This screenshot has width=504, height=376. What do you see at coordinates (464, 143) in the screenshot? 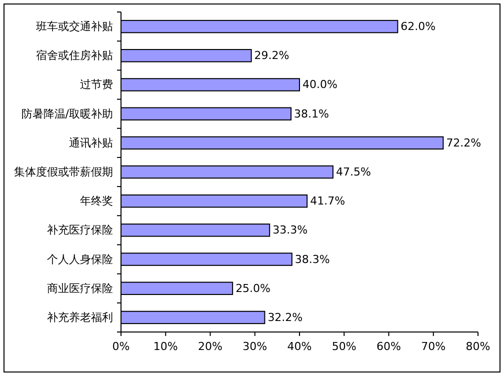
I see `data-label: 72.2%` at bounding box center [464, 143].